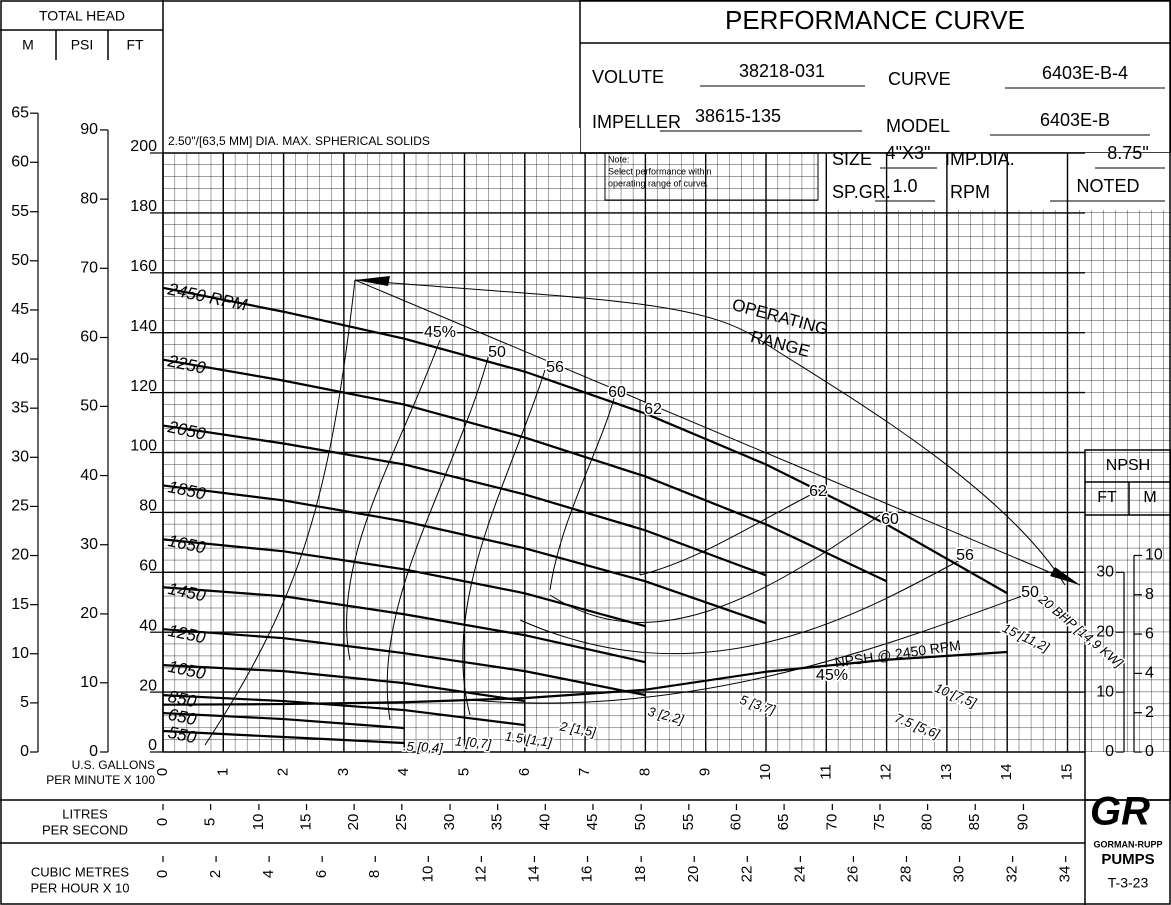  Describe the element at coordinates (343, 772) in the screenshot. I see `x-tick-label: 3` at that location.